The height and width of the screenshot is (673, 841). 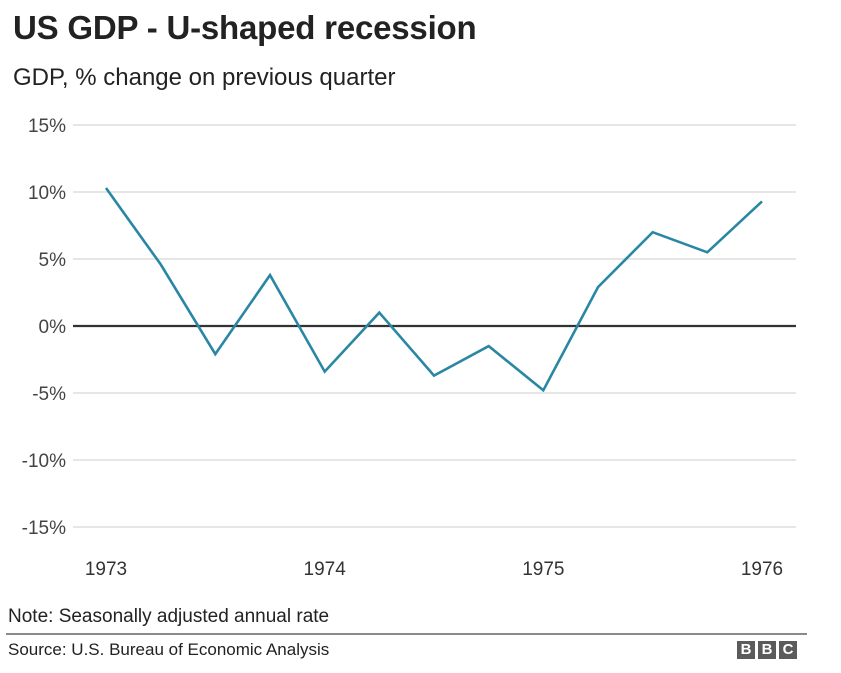 I want to click on chart-subtitle: GDP, % change on previous quarter, so click(x=204, y=77).